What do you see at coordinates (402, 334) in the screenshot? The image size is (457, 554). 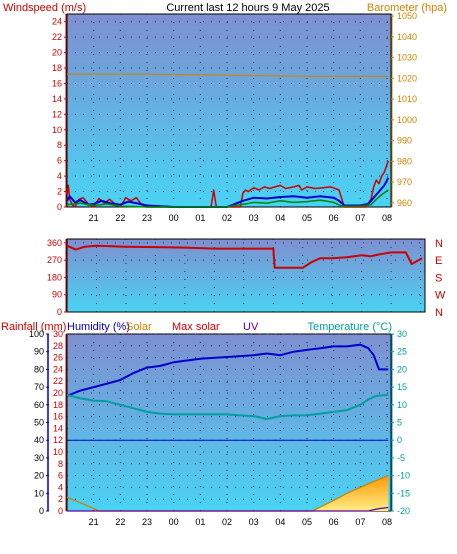 I see `temperature-tick-label: 30` at bounding box center [402, 334].